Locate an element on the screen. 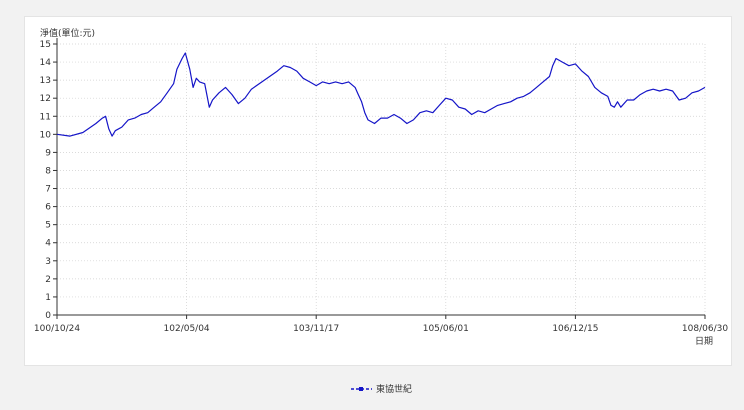 The image size is (744, 410). x-tick-label: 103/11/17 is located at coordinates (316, 329).